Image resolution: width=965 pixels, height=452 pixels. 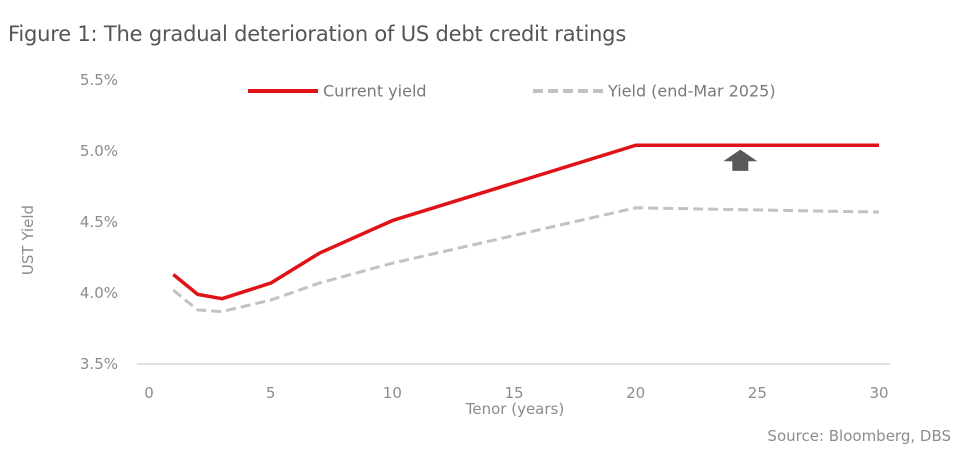 I want to click on x-tick-label: 5, so click(x=271, y=393).